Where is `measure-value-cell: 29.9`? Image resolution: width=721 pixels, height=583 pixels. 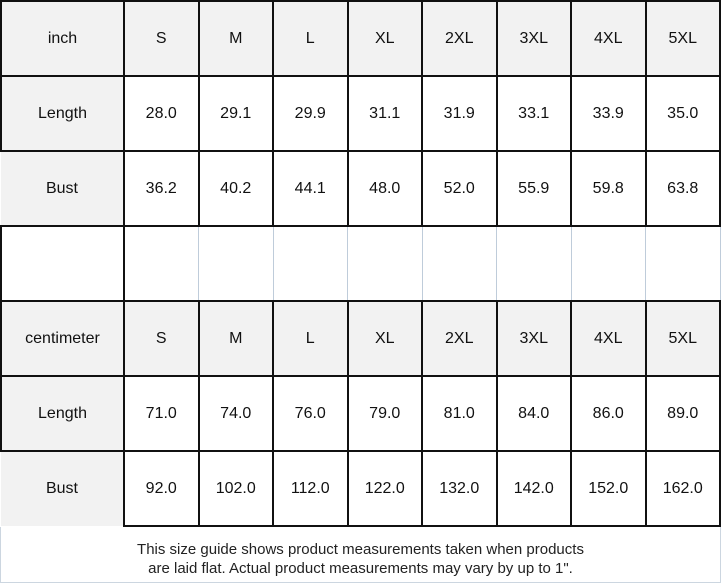 measure-value-cell: 29.9 is located at coordinates (310, 113).